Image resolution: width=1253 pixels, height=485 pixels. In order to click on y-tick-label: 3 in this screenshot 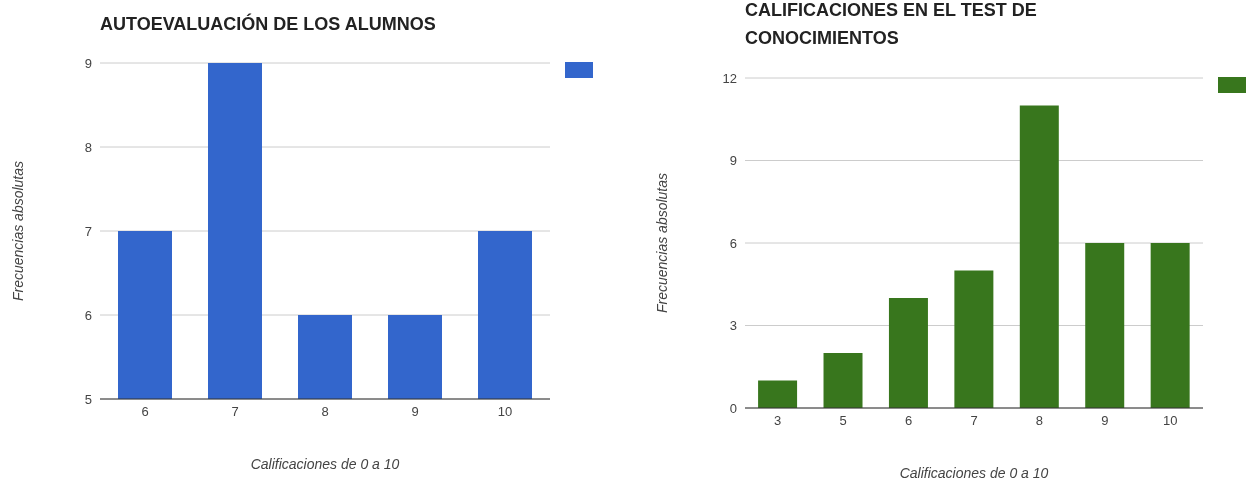, I will do `click(733, 326)`.